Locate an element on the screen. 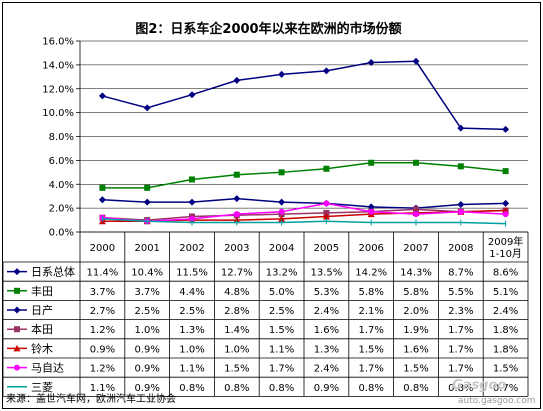 The image size is (543, 411). data-table-value: 4.8% is located at coordinates (236, 292).